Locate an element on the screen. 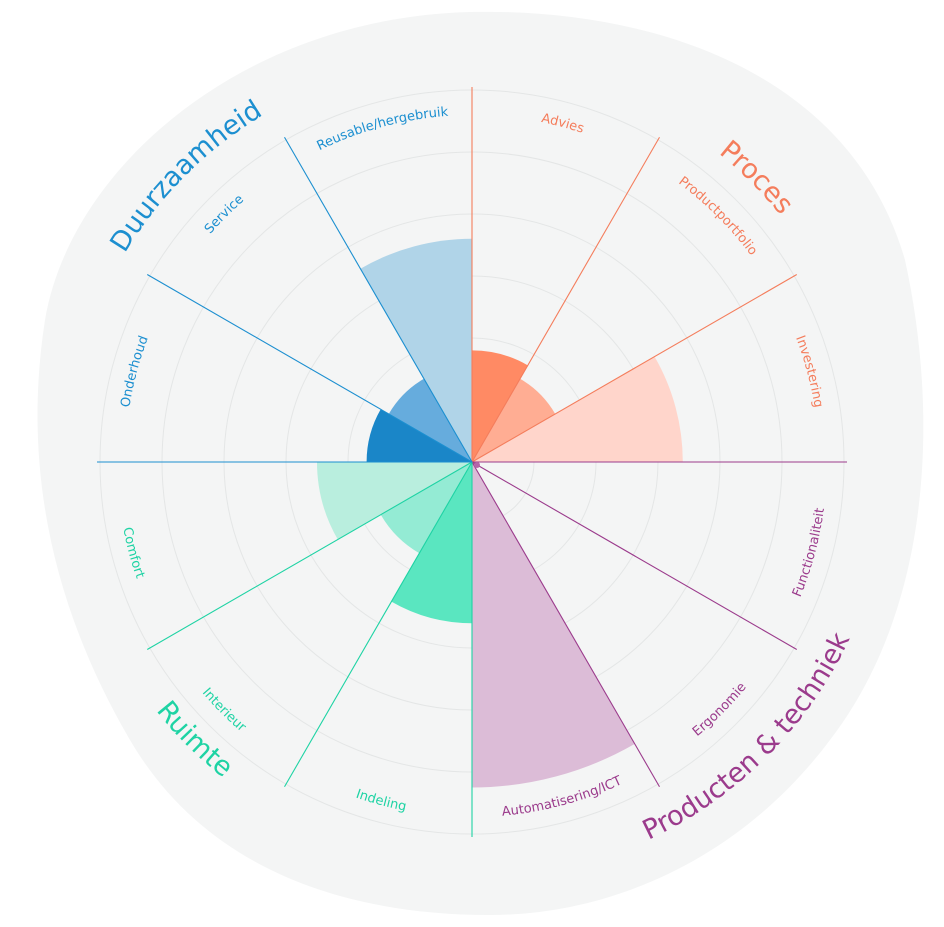 This screenshot has height=927, width=944. sector-service is located at coordinates (430, 420).